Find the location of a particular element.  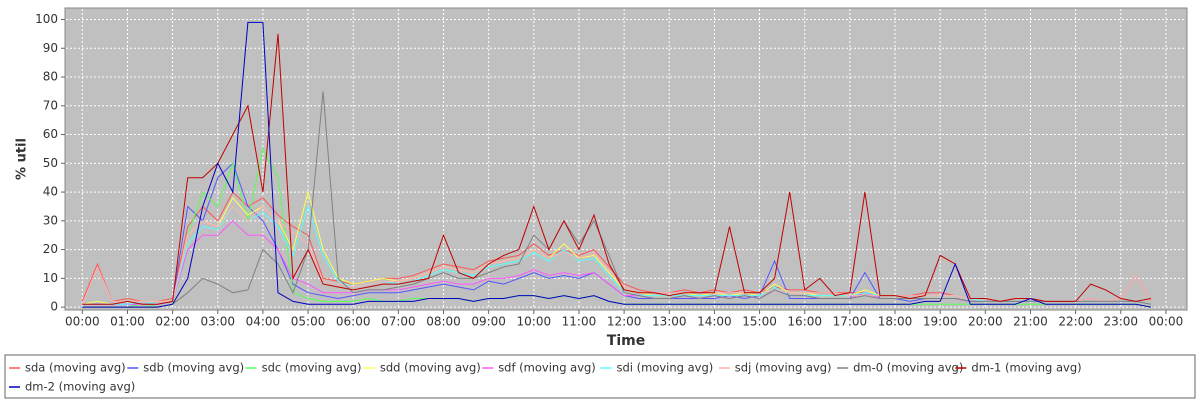

x-tick-label: 19:00 is located at coordinates (940, 322).